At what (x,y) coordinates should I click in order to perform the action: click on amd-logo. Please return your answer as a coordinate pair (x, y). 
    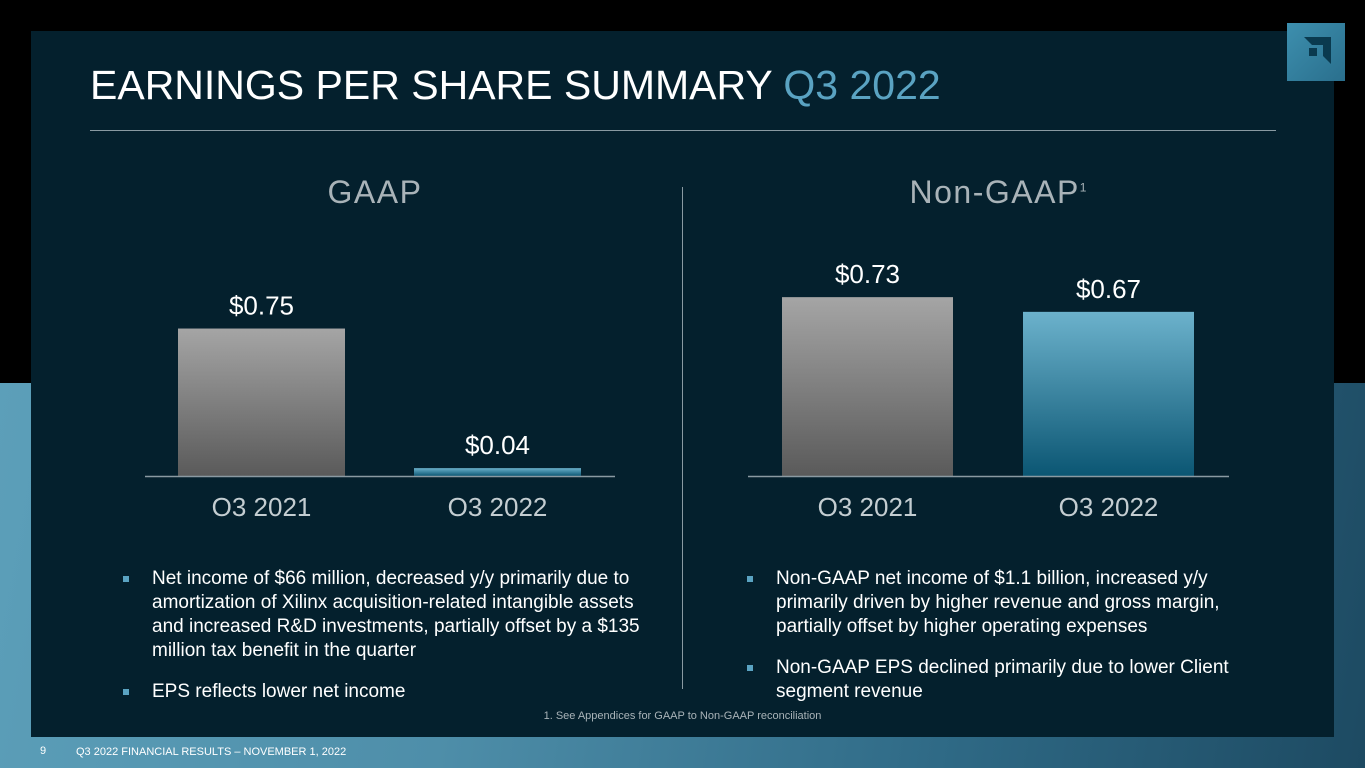
    Looking at the image, I should click on (1316, 52).